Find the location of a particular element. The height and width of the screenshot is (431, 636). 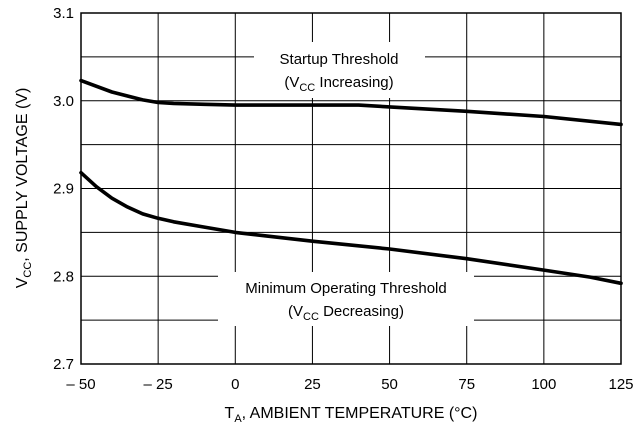

minimum-annotation-background is located at coordinates (346, 299).